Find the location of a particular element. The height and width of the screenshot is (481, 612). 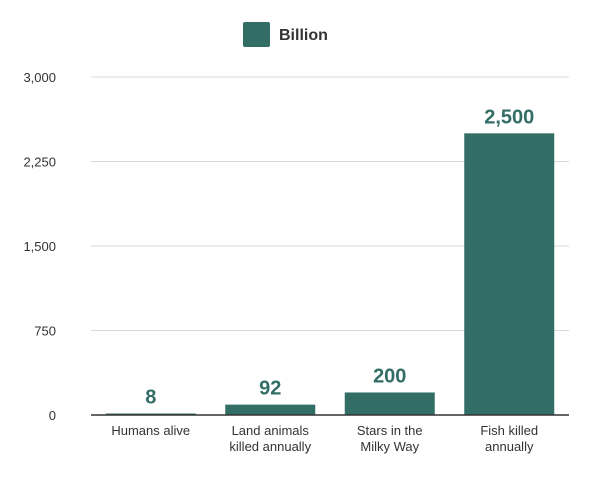

x-tick-label-line: Milky Way is located at coordinates (389, 446).